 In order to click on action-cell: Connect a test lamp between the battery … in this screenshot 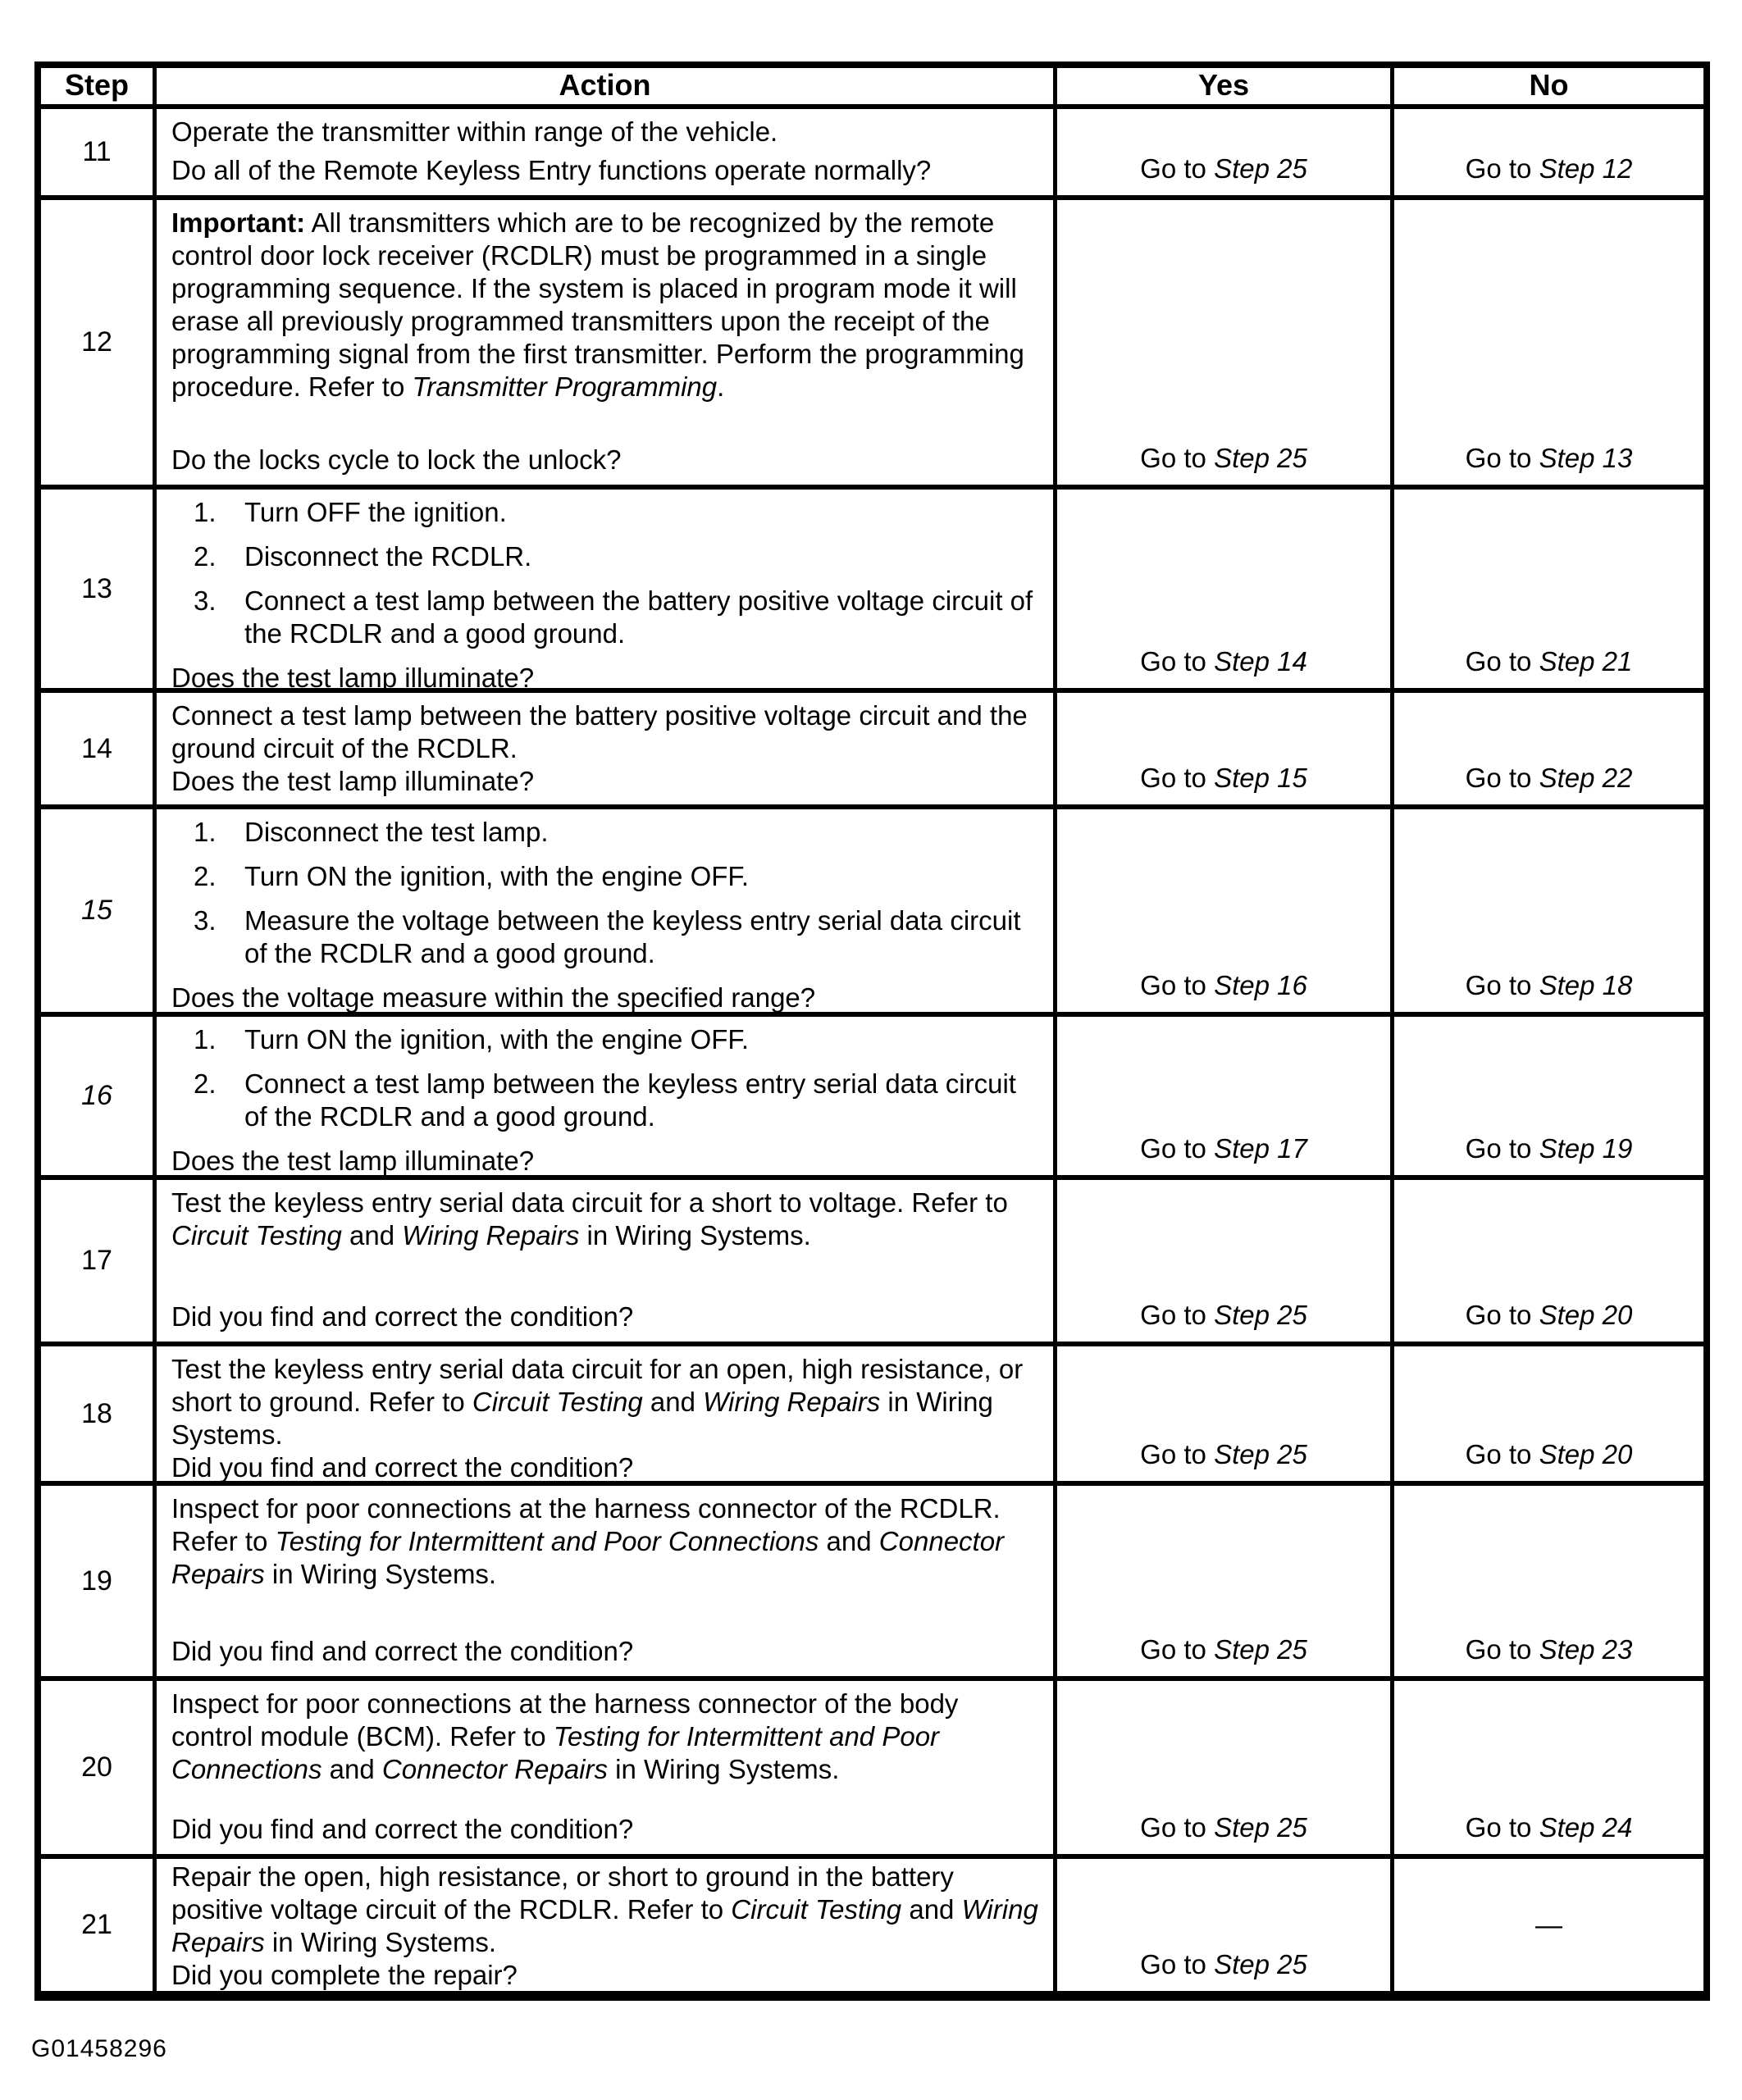, I will do `click(603, 748)`.